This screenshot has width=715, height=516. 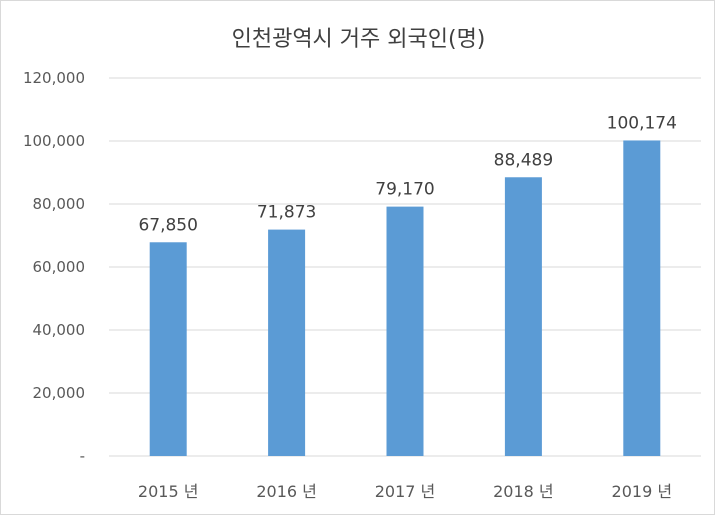 I want to click on y-tick-label: 80,000, so click(x=59, y=204).